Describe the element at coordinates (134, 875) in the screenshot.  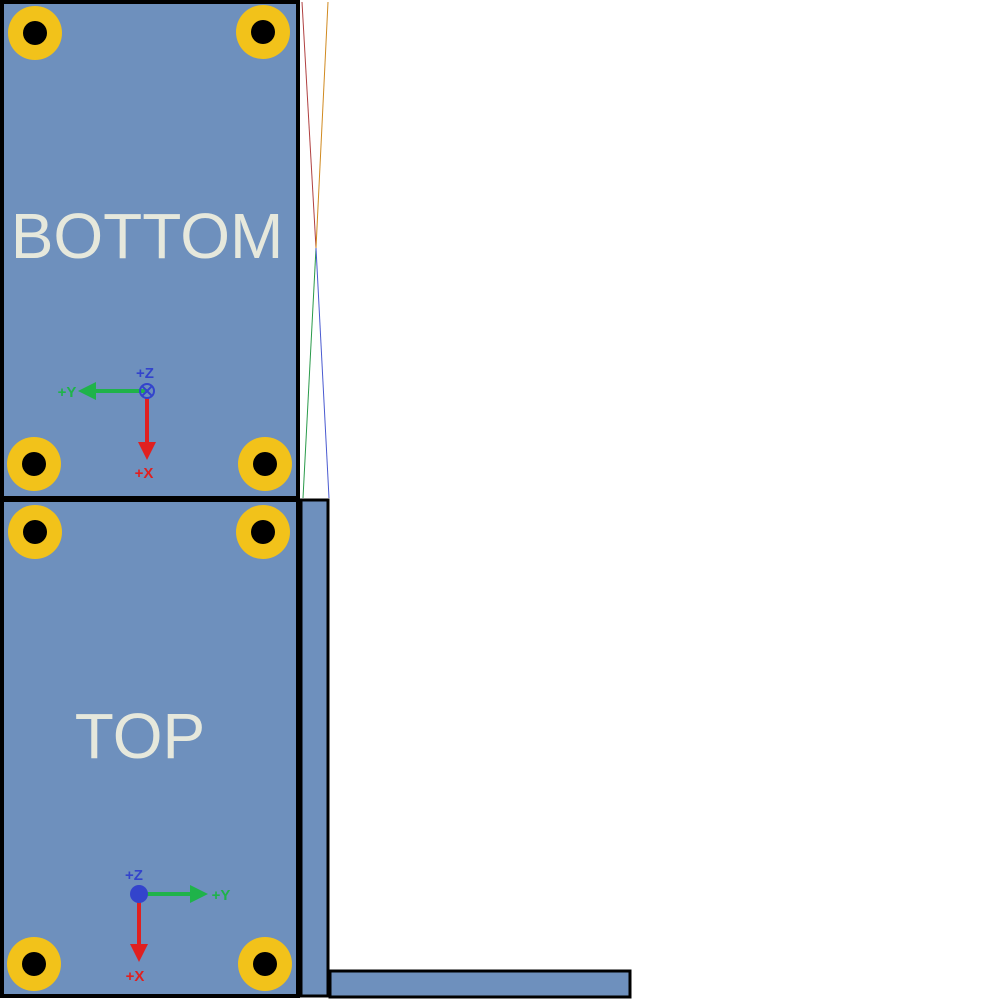
I see `top-z-label: +Z` at that location.